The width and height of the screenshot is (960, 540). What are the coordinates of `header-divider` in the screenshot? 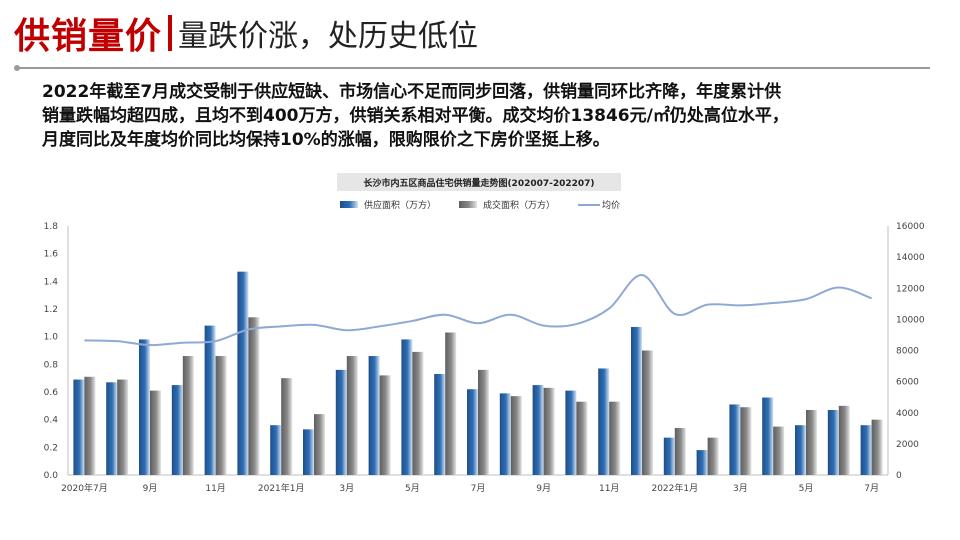 It's located at (473, 68).